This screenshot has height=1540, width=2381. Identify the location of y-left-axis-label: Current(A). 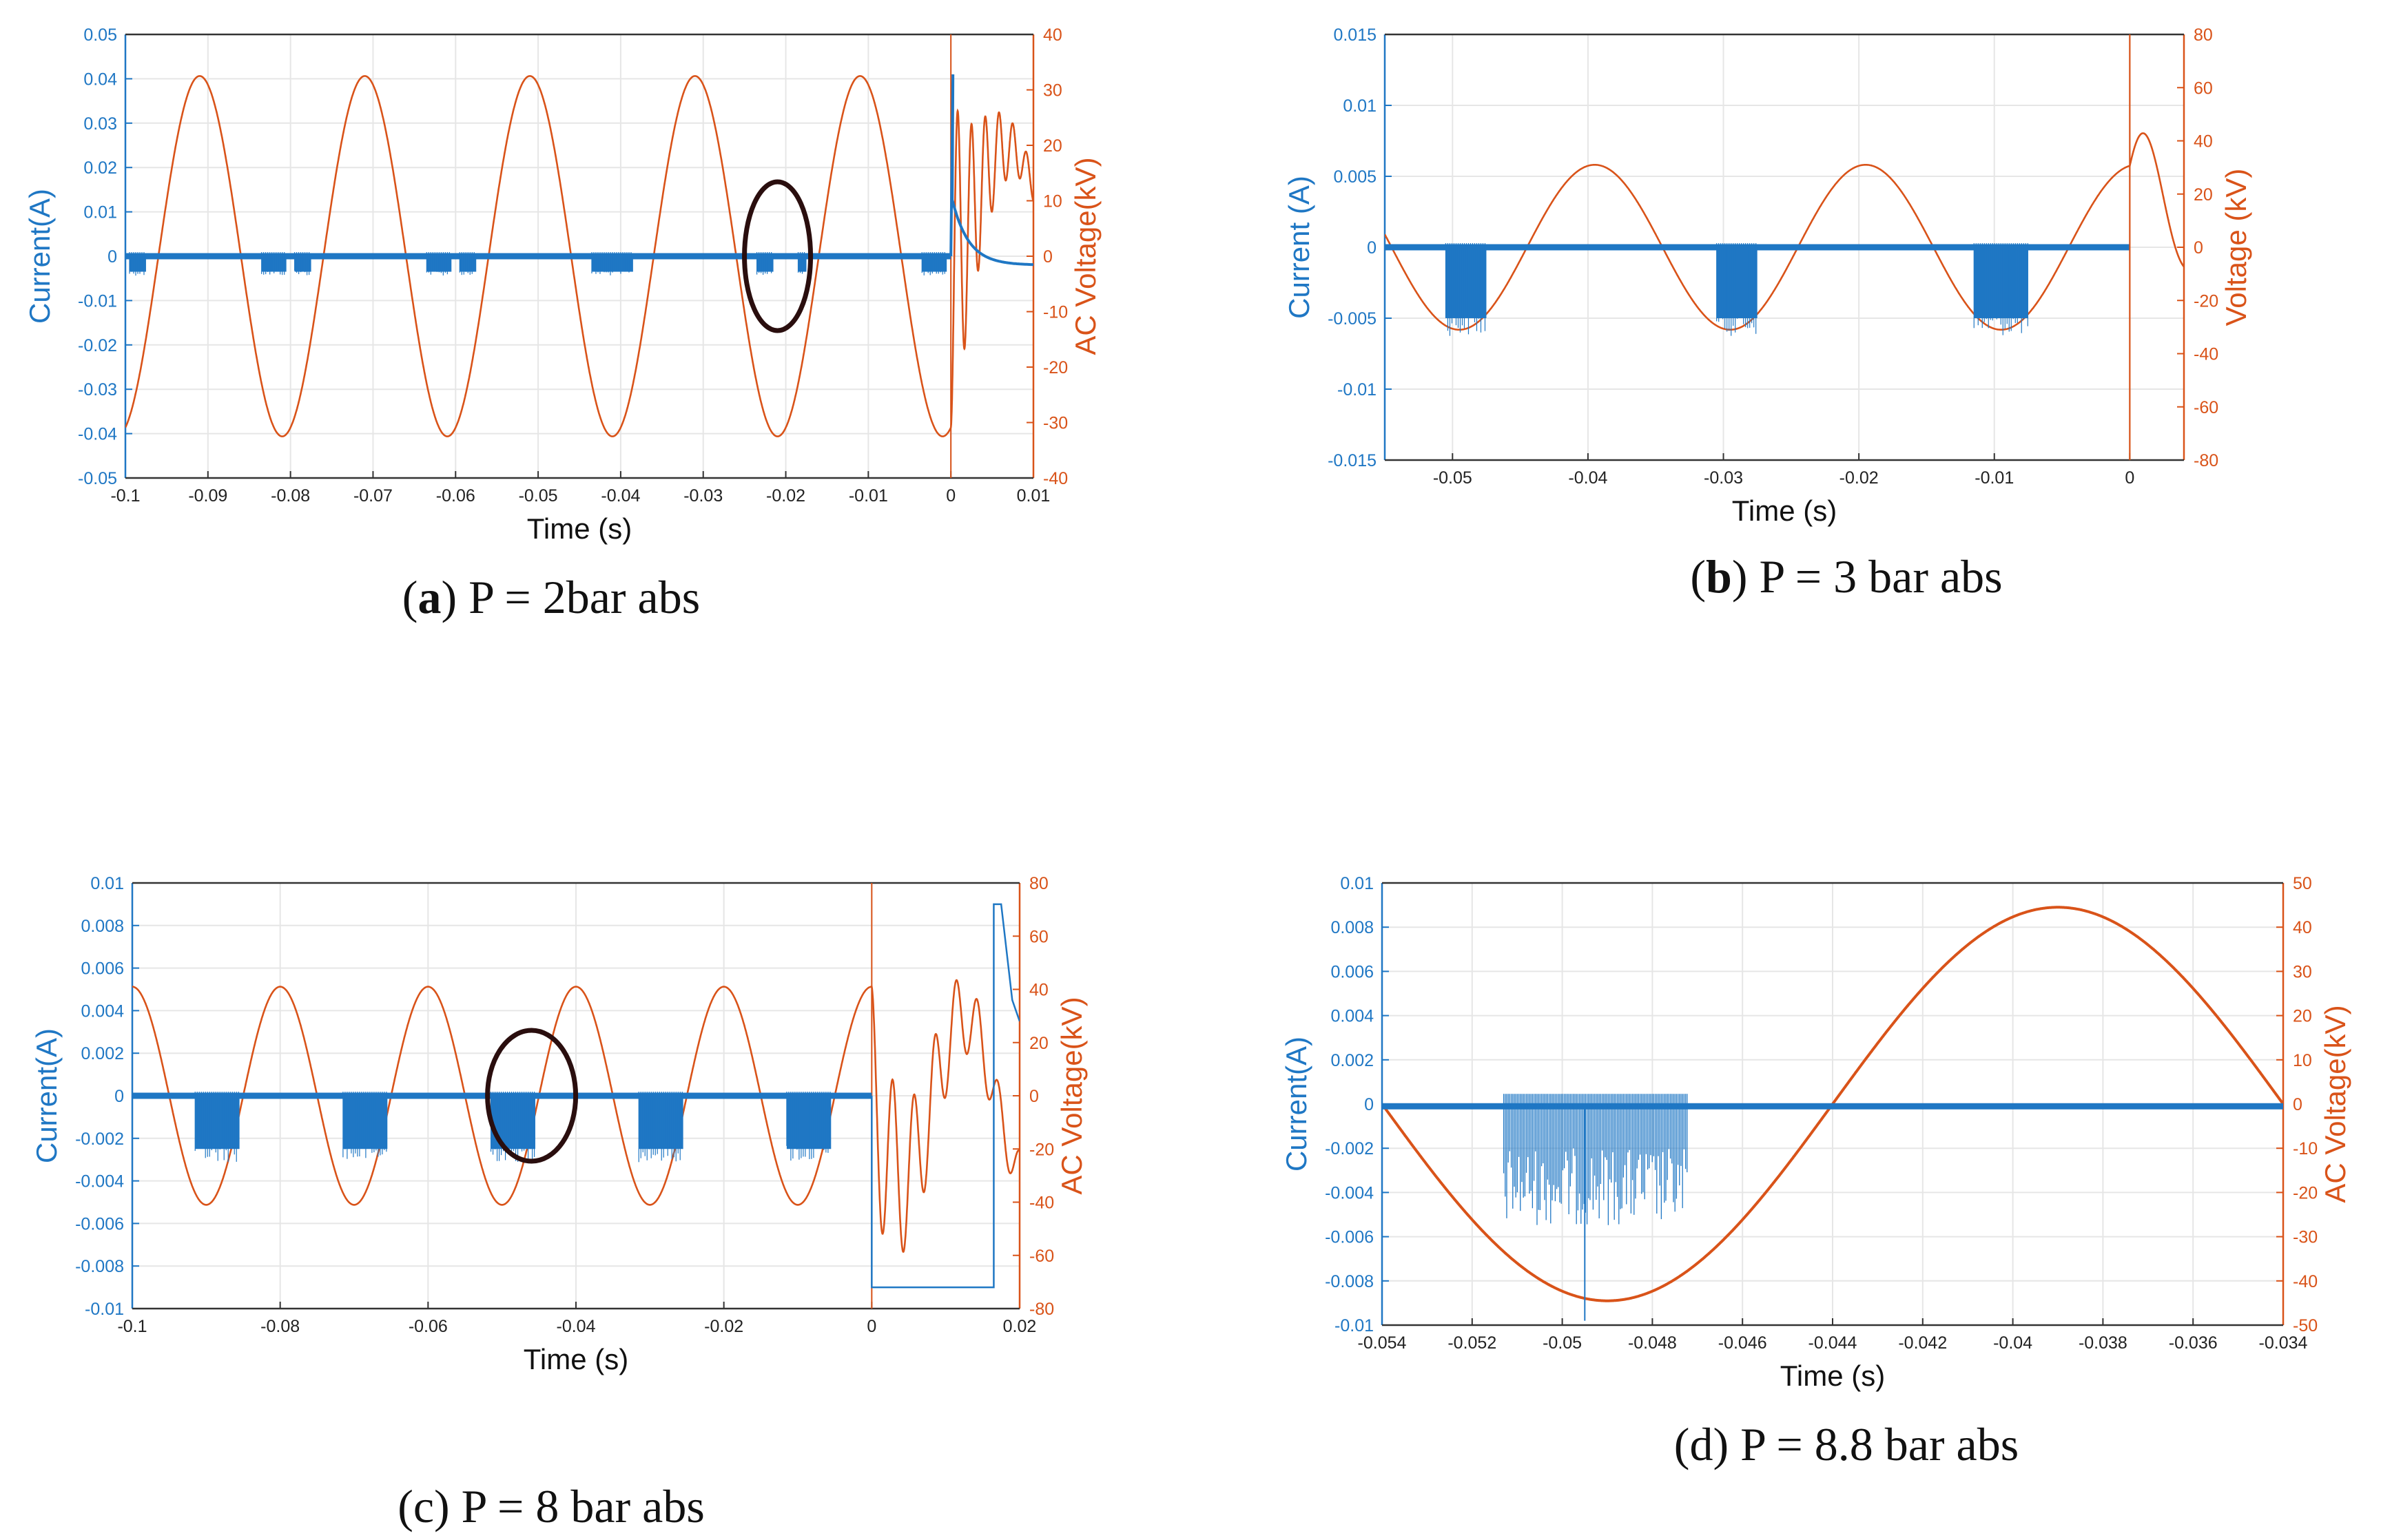
(40, 256).